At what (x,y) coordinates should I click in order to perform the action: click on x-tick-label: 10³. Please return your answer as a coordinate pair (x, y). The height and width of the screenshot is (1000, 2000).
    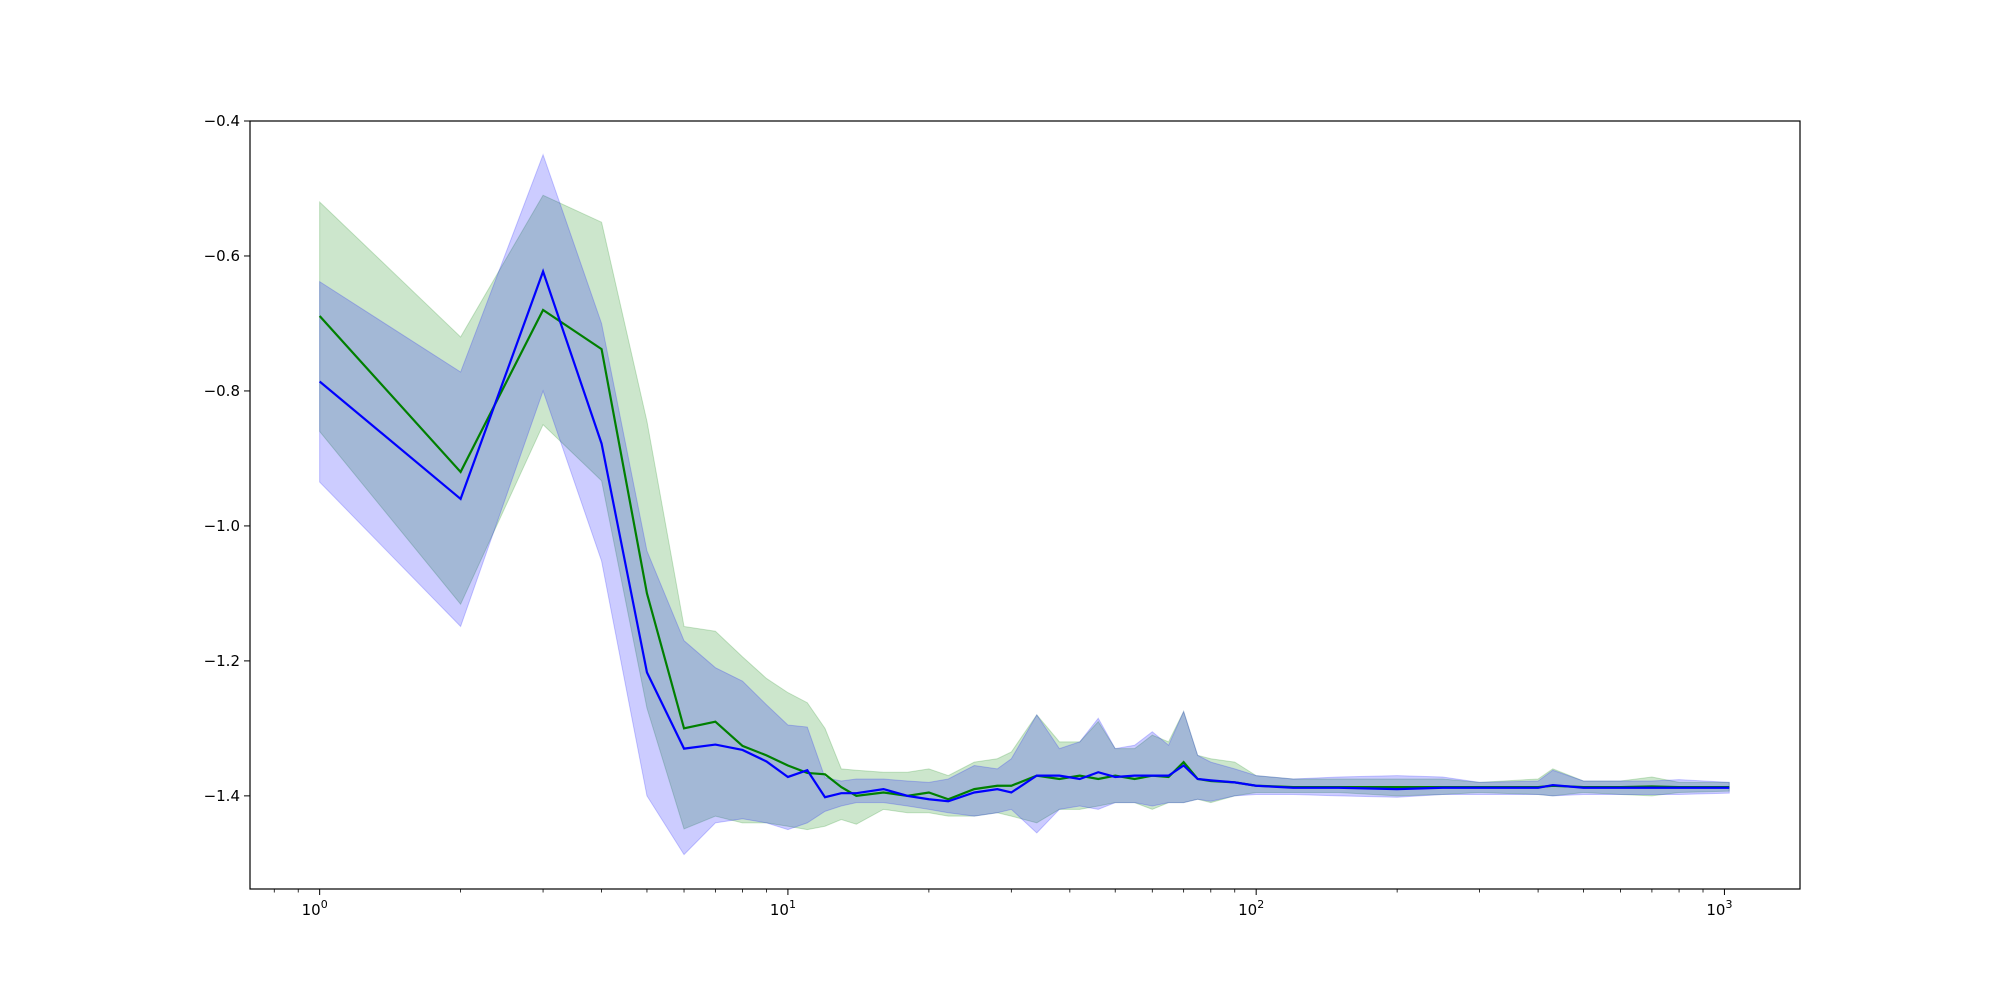
    Looking at the image, I should click on (1719, 908).